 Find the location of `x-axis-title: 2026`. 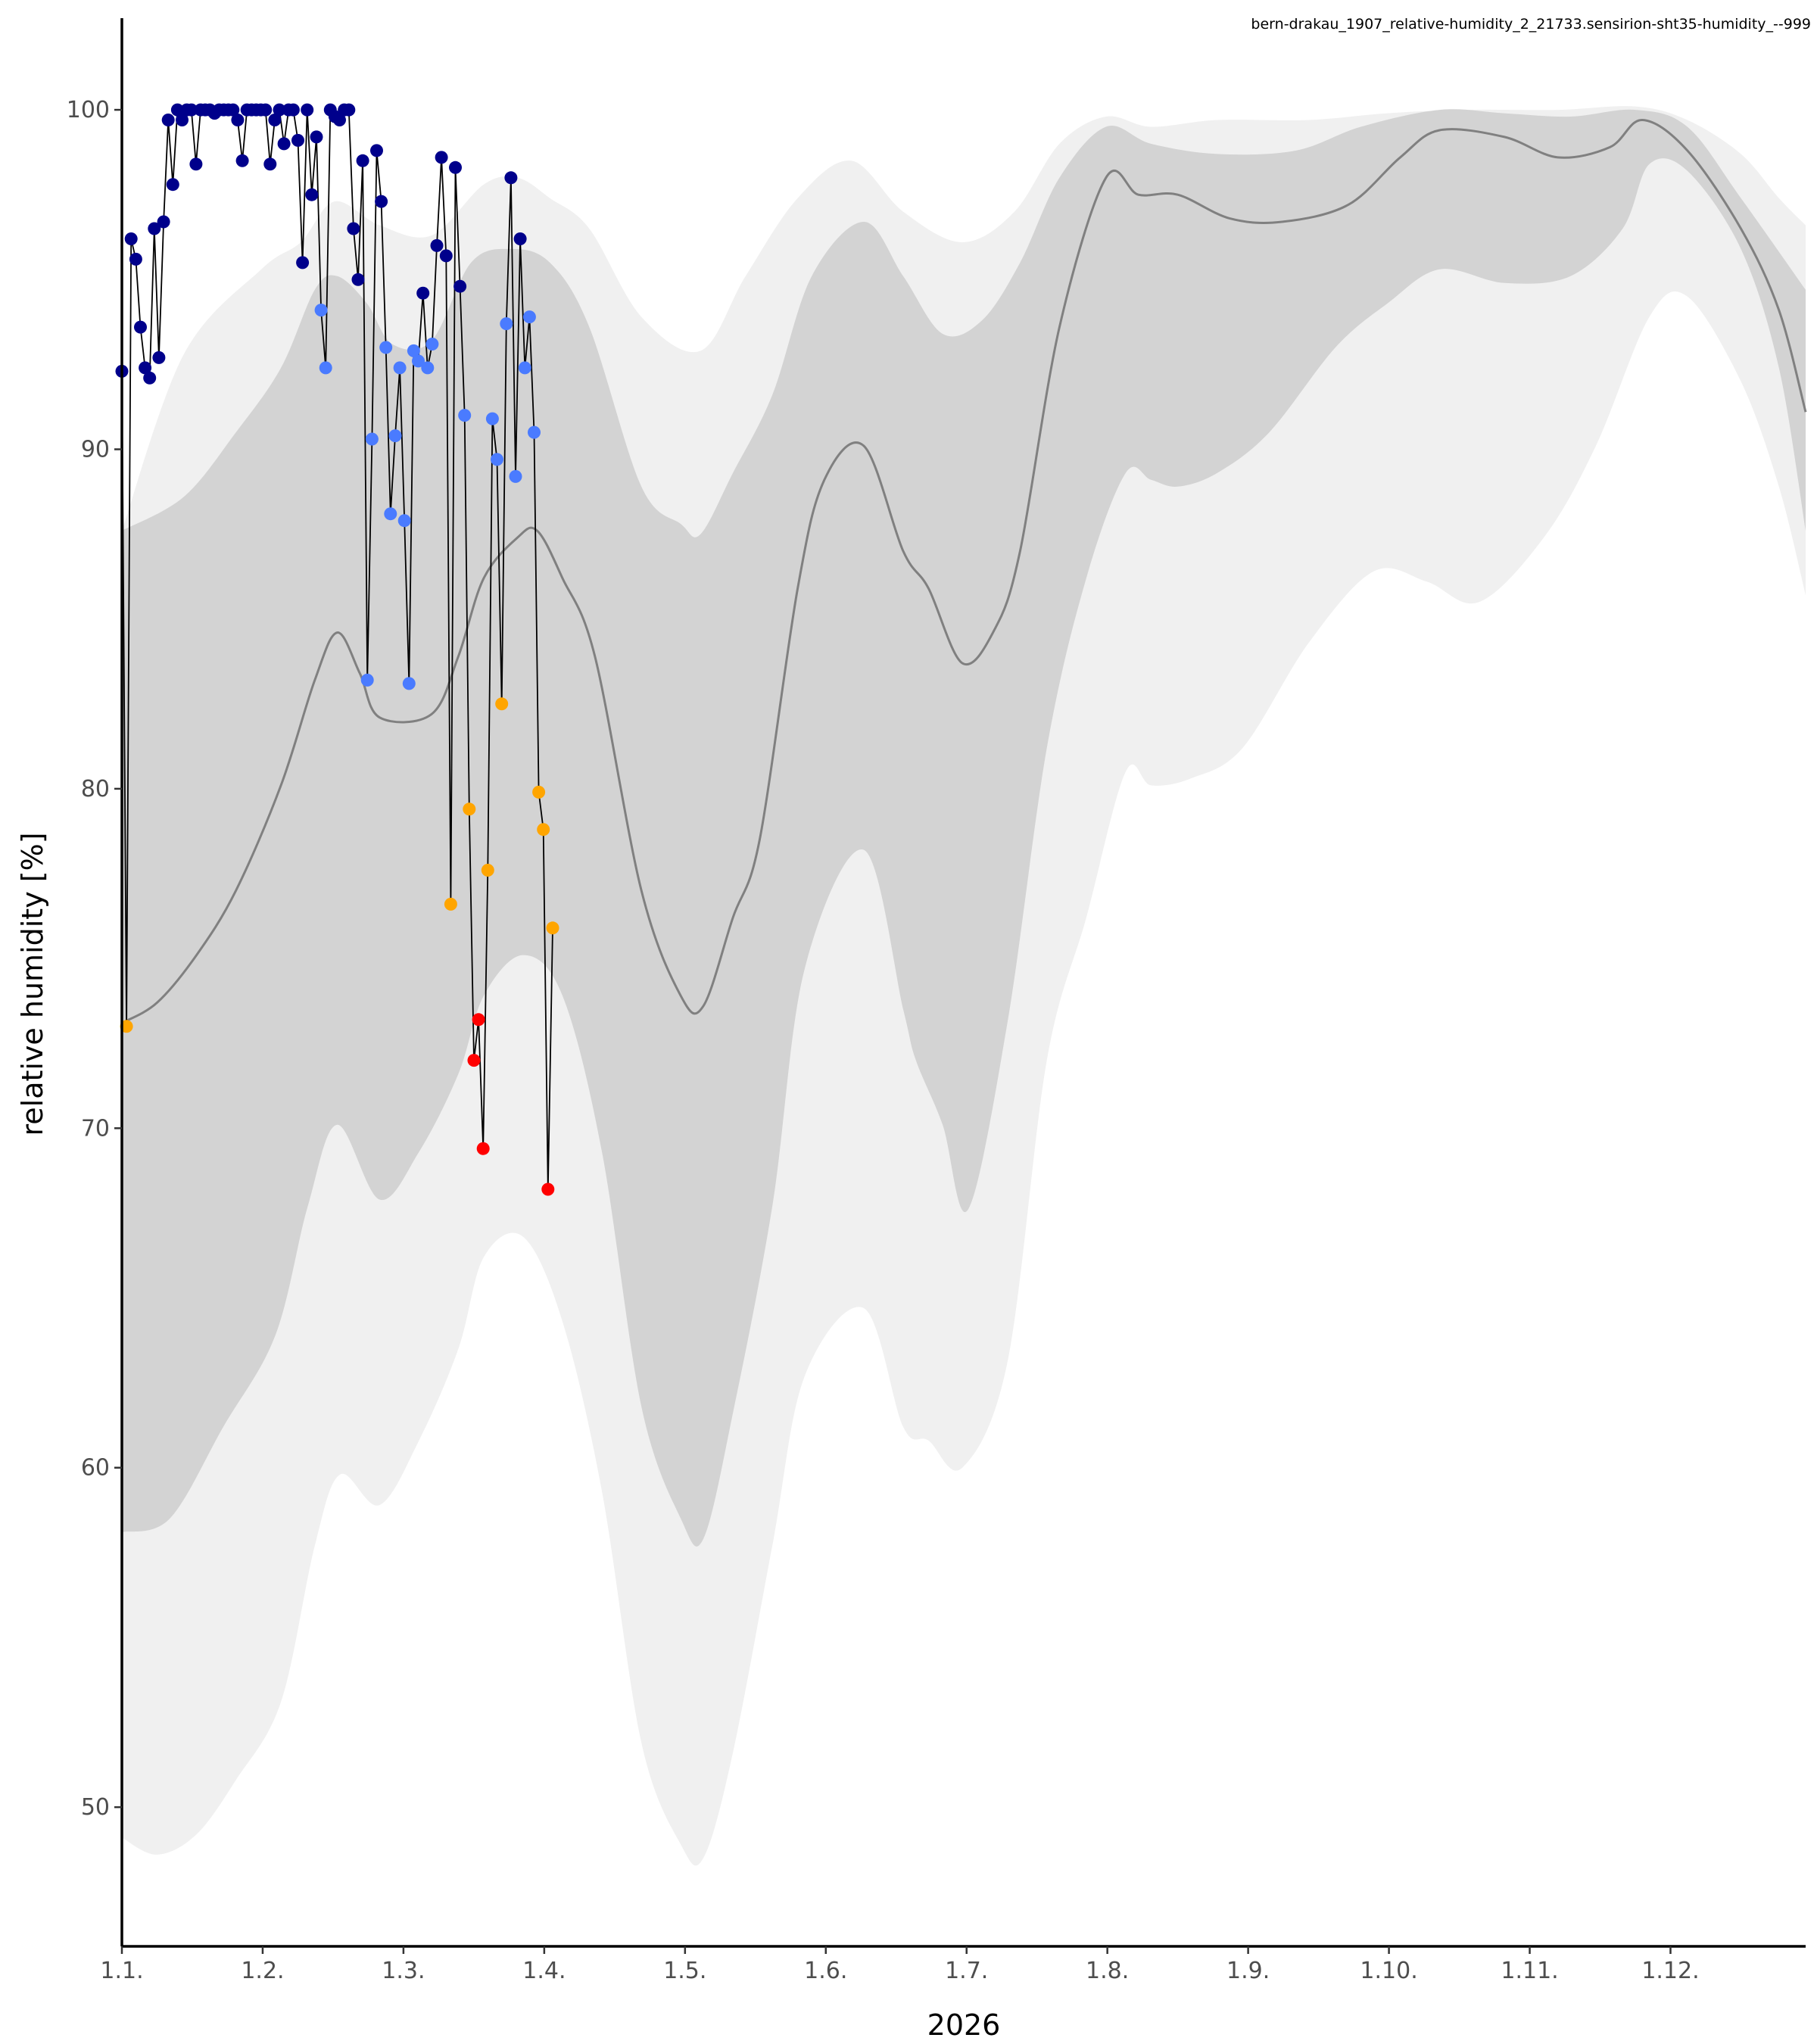

x-axis-title: 2026 is located at coordinates (964, 2025).